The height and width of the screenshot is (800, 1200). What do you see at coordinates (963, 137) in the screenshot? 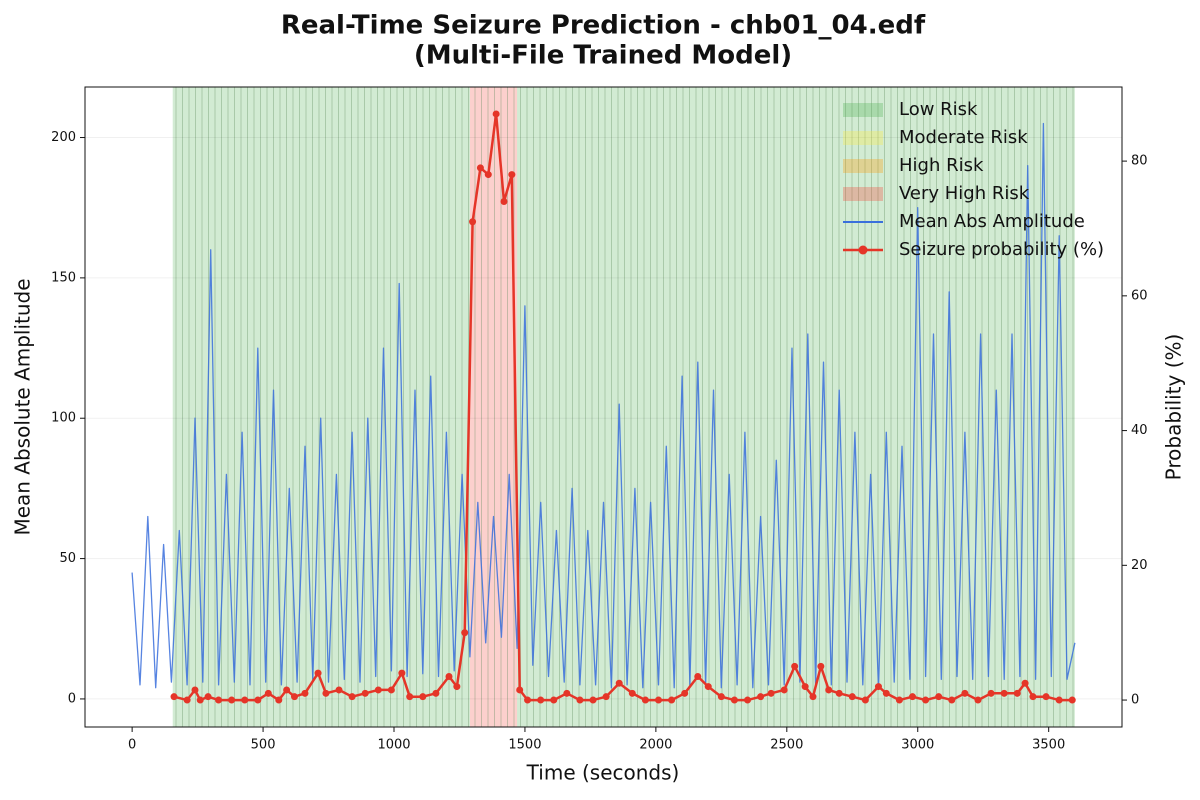
I see `legend-label: Moderate Risk` at bounding box center [963, 137].